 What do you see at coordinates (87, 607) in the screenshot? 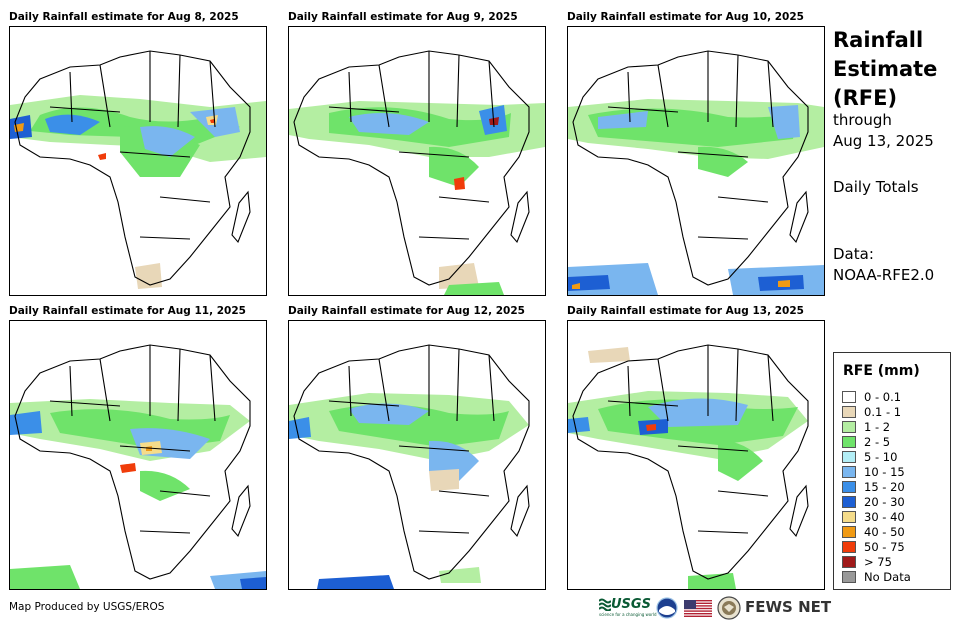
I see `map-credit: Map Produced by USGS/EROS` at bounding box center [87, 607].